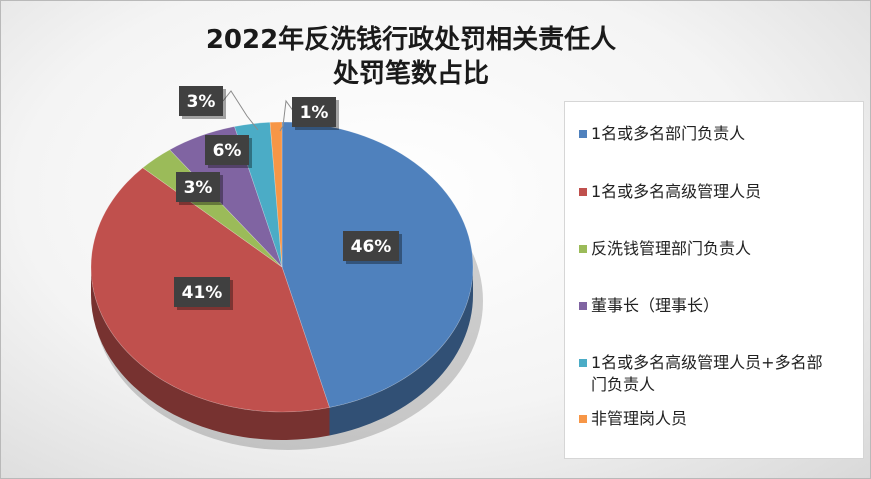 The height and width of the screenshot is (479, 871). Describe the element at coordinates (719, 374) in the screenshot. I see `legend-item-senior-plus-dept: 1名或多名高级管理人员+多名部 门负责人` at that location.